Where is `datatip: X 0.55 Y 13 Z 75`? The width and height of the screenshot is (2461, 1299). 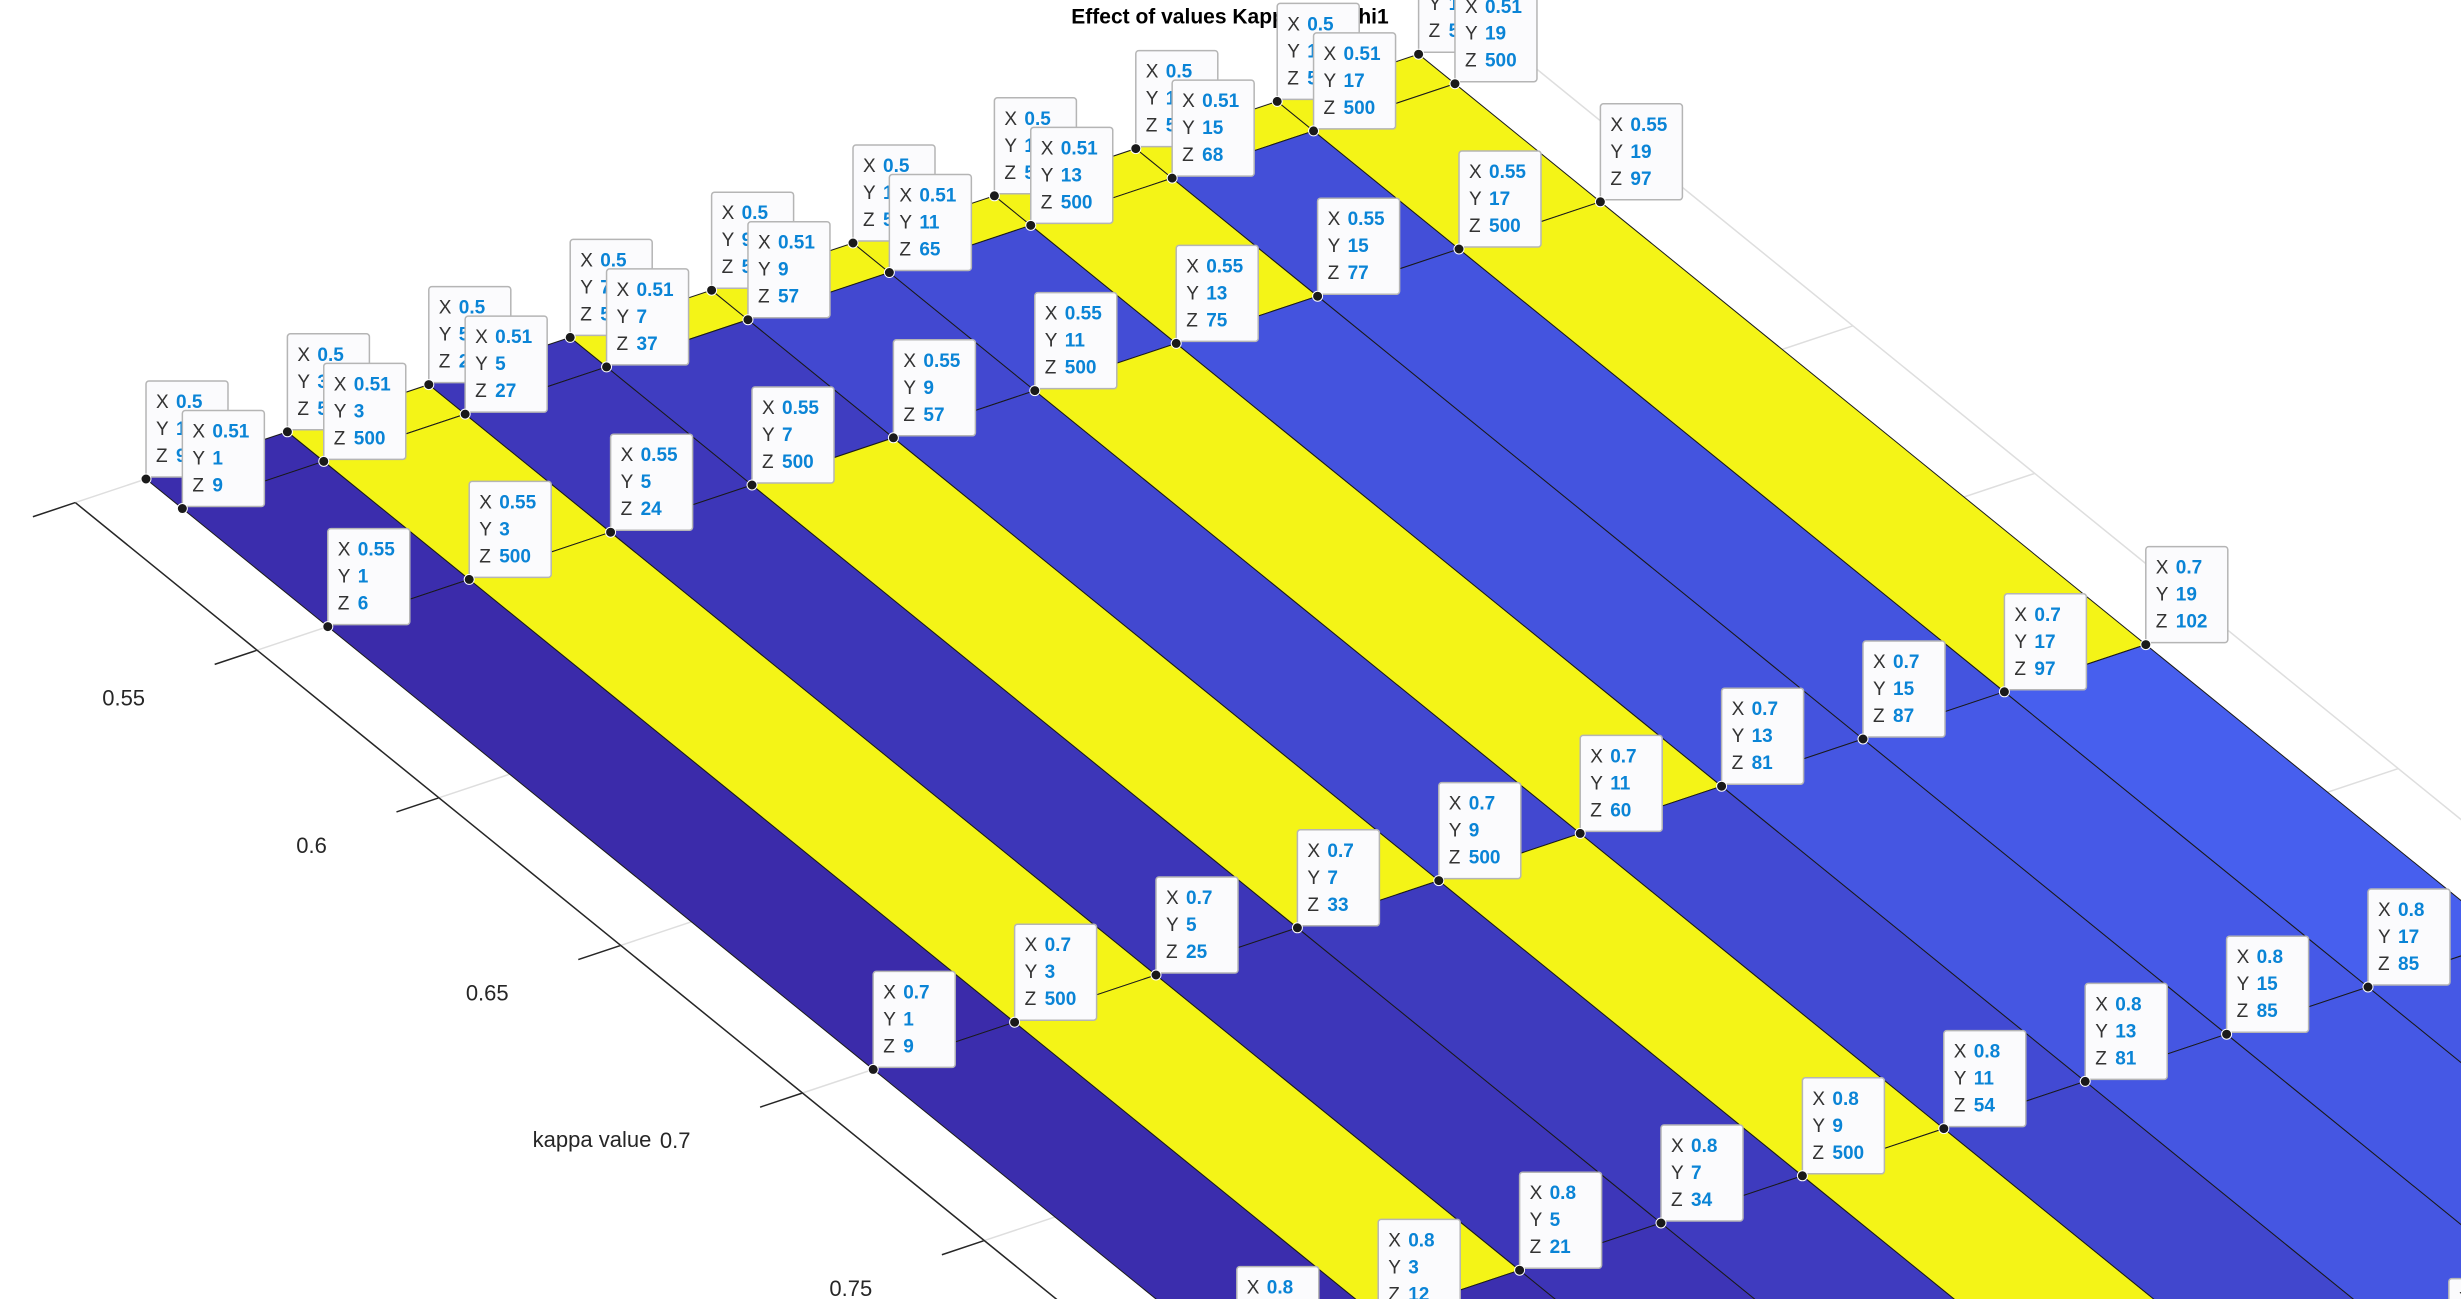 datatip: X 0.55 Y 13 Z 75 is located at coordinates (1214, 296).